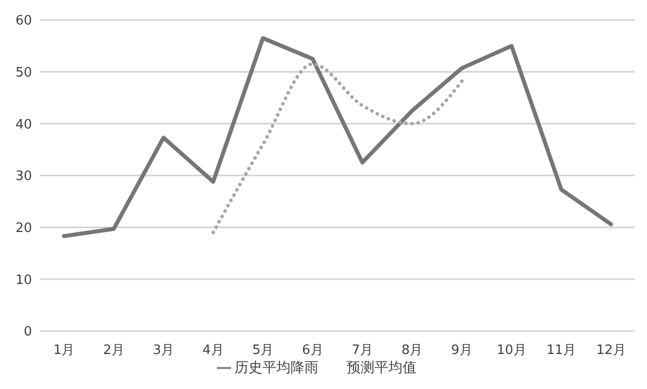 This screenshot has height=389, width=647. What do you see at coordinates (611, 350) in the screenshot?
I see `x-tick-label: 12月` at bounding box center [611, 350].